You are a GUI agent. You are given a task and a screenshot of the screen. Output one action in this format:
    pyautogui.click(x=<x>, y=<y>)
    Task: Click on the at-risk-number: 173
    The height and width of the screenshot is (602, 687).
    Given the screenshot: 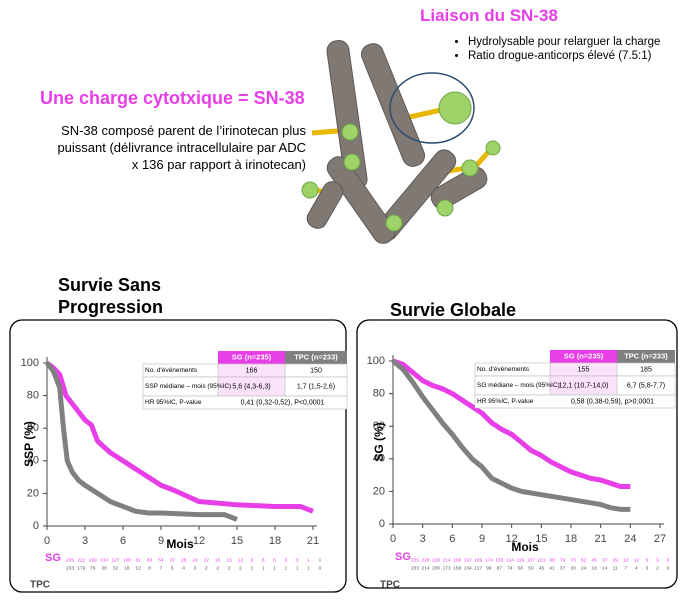 What is the action you would take?
    pyautogui.click(x=447, y=568)
    